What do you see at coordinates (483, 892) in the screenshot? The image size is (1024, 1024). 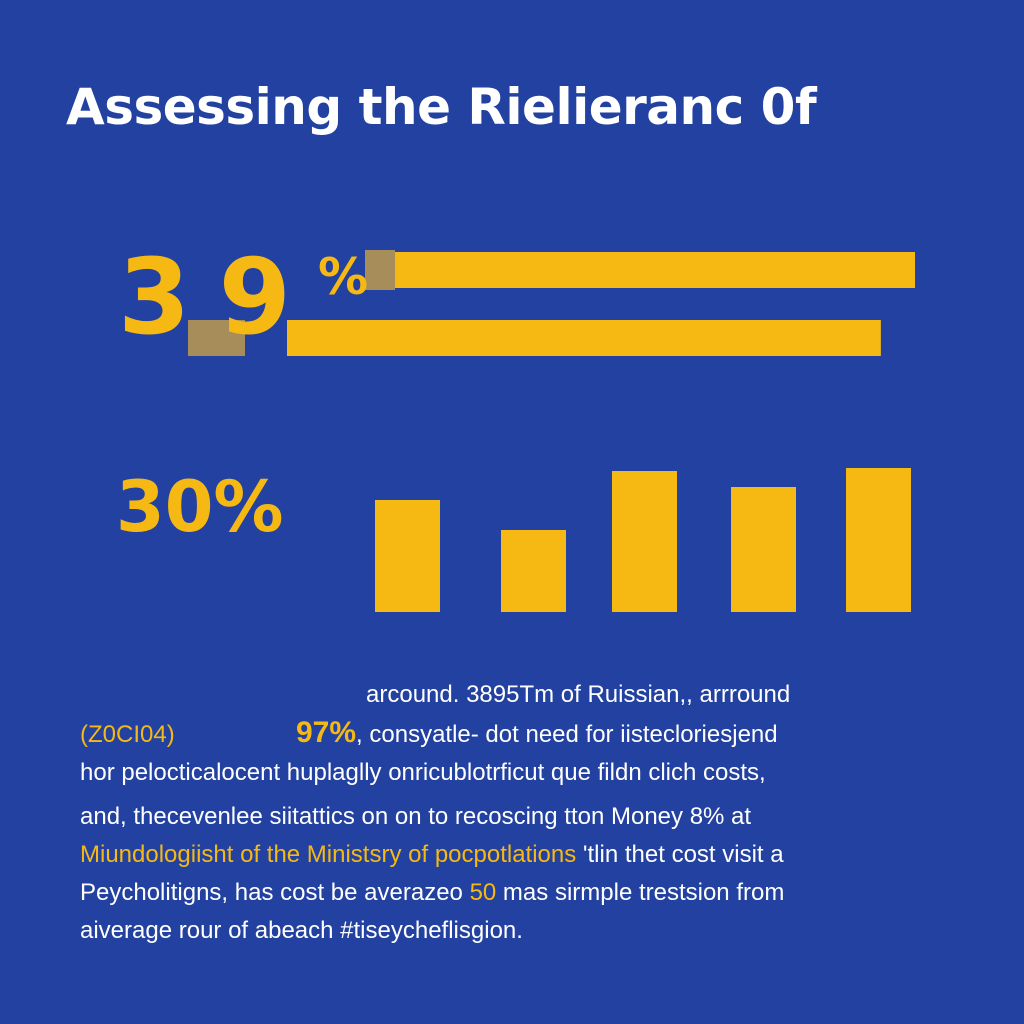 I see `highlight-number: 50` at bounding box center [483, 892].